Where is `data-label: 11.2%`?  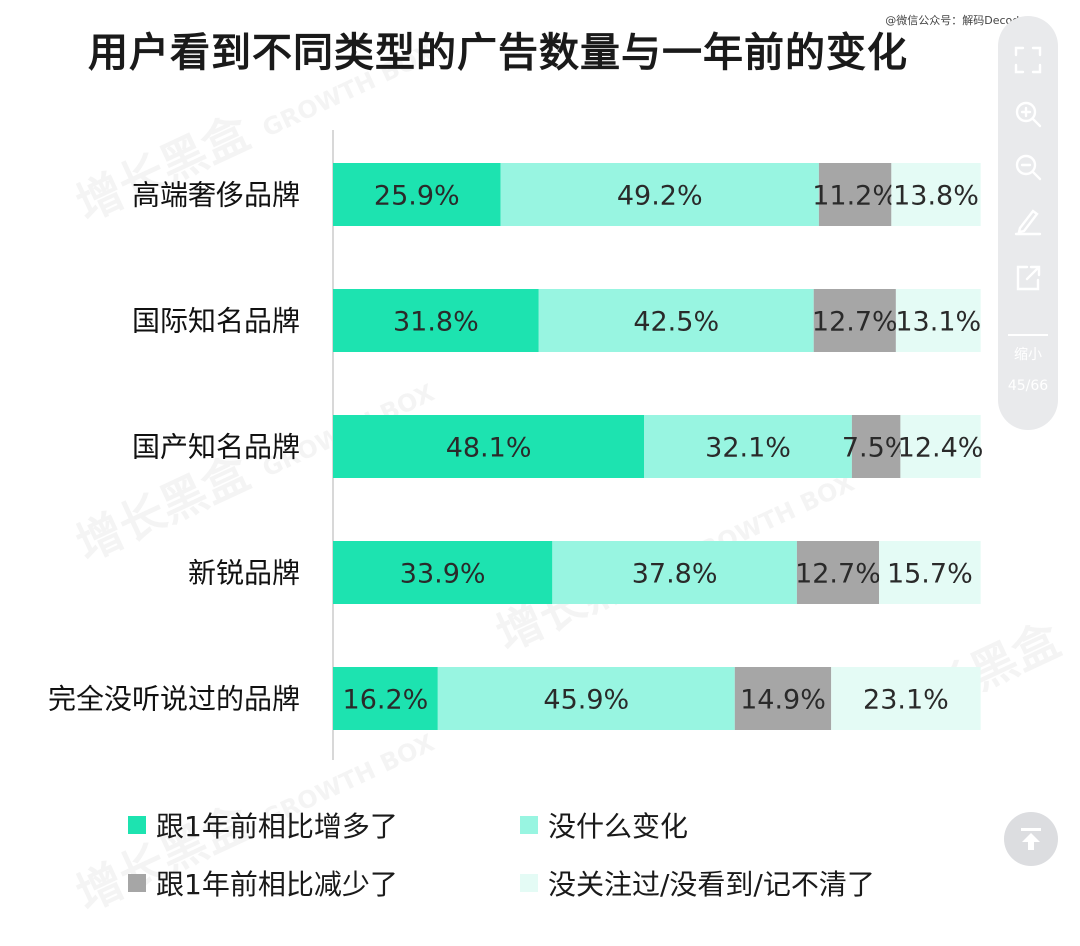 data-label: 11.2% is located at coordinates (855, 196).